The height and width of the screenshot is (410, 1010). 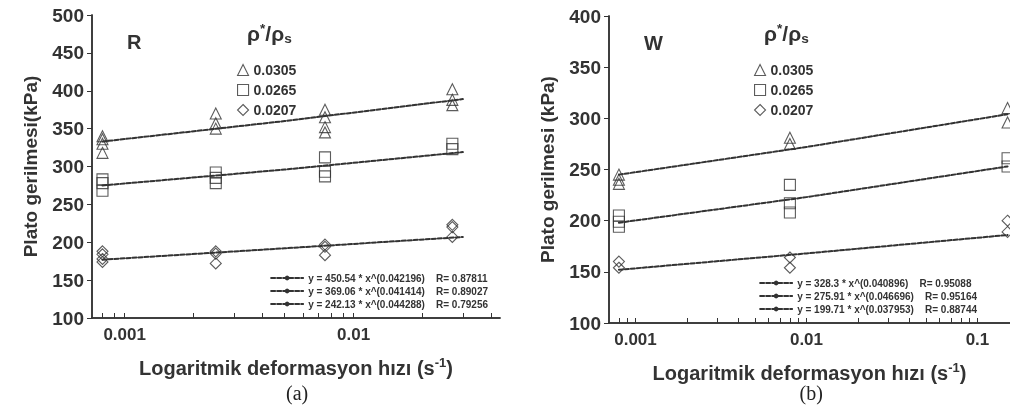 I want to click on legend-label: y = 242.13 * x^(0.044288) R= 0.79256, so click(x=398, y=304).